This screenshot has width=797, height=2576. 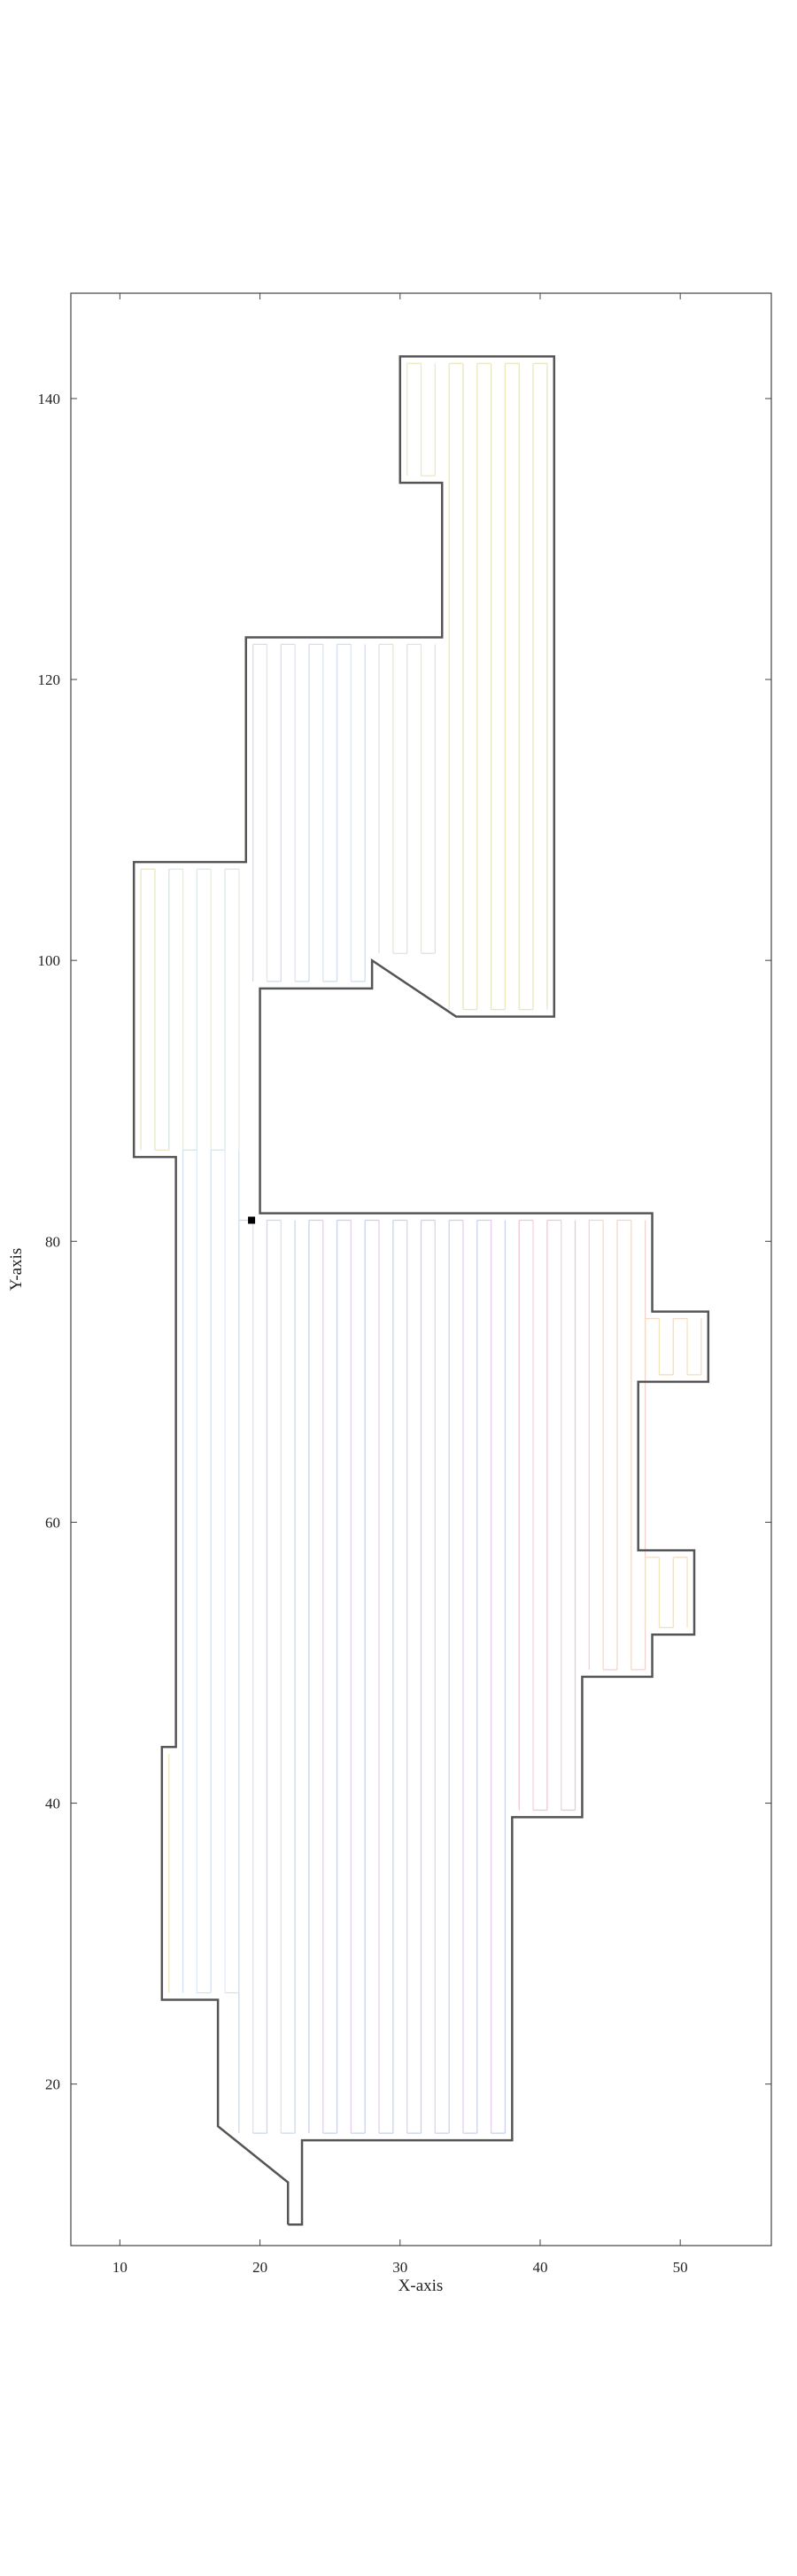 I want to click on y-tick-label: 100, so click(x=49, y=960).